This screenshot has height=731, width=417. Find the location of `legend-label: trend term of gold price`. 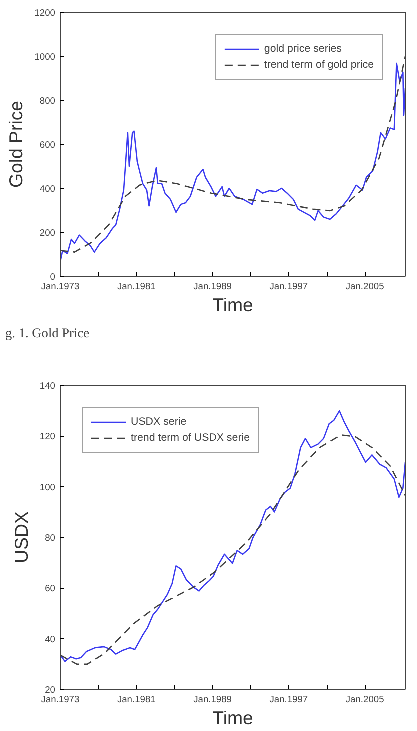

legend-label: trend term of gold price is located at coordinates (319, 65).